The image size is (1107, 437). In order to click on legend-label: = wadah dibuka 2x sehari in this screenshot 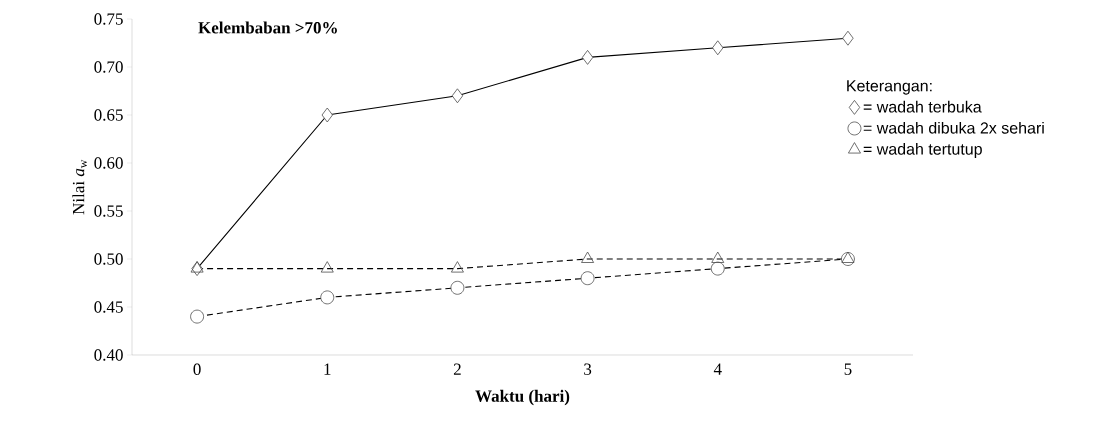, I will do `click(953, 127)`.